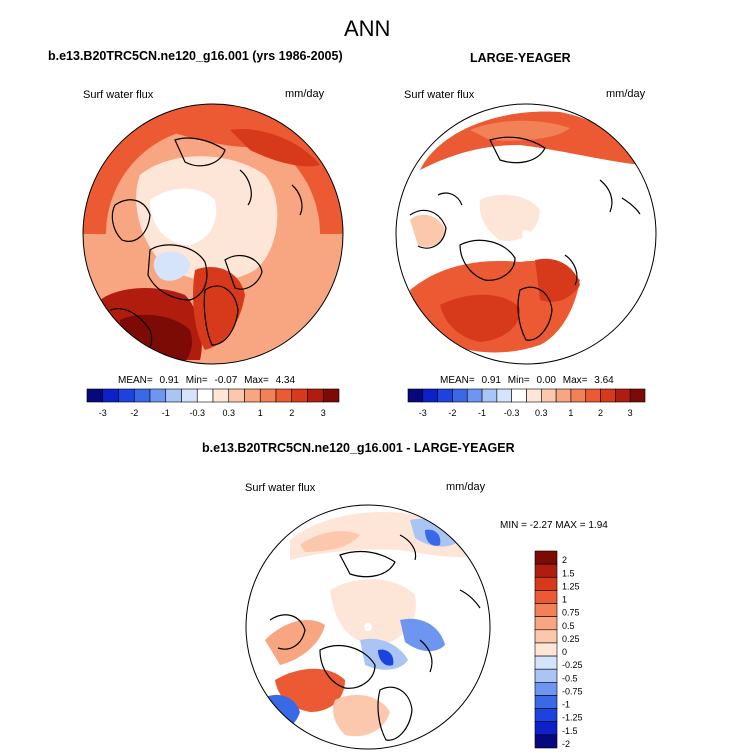  Describe the element at coordinates (291, 413) in the screenshot. I see `panel1-colorbar-tick-label: 2` at that location.